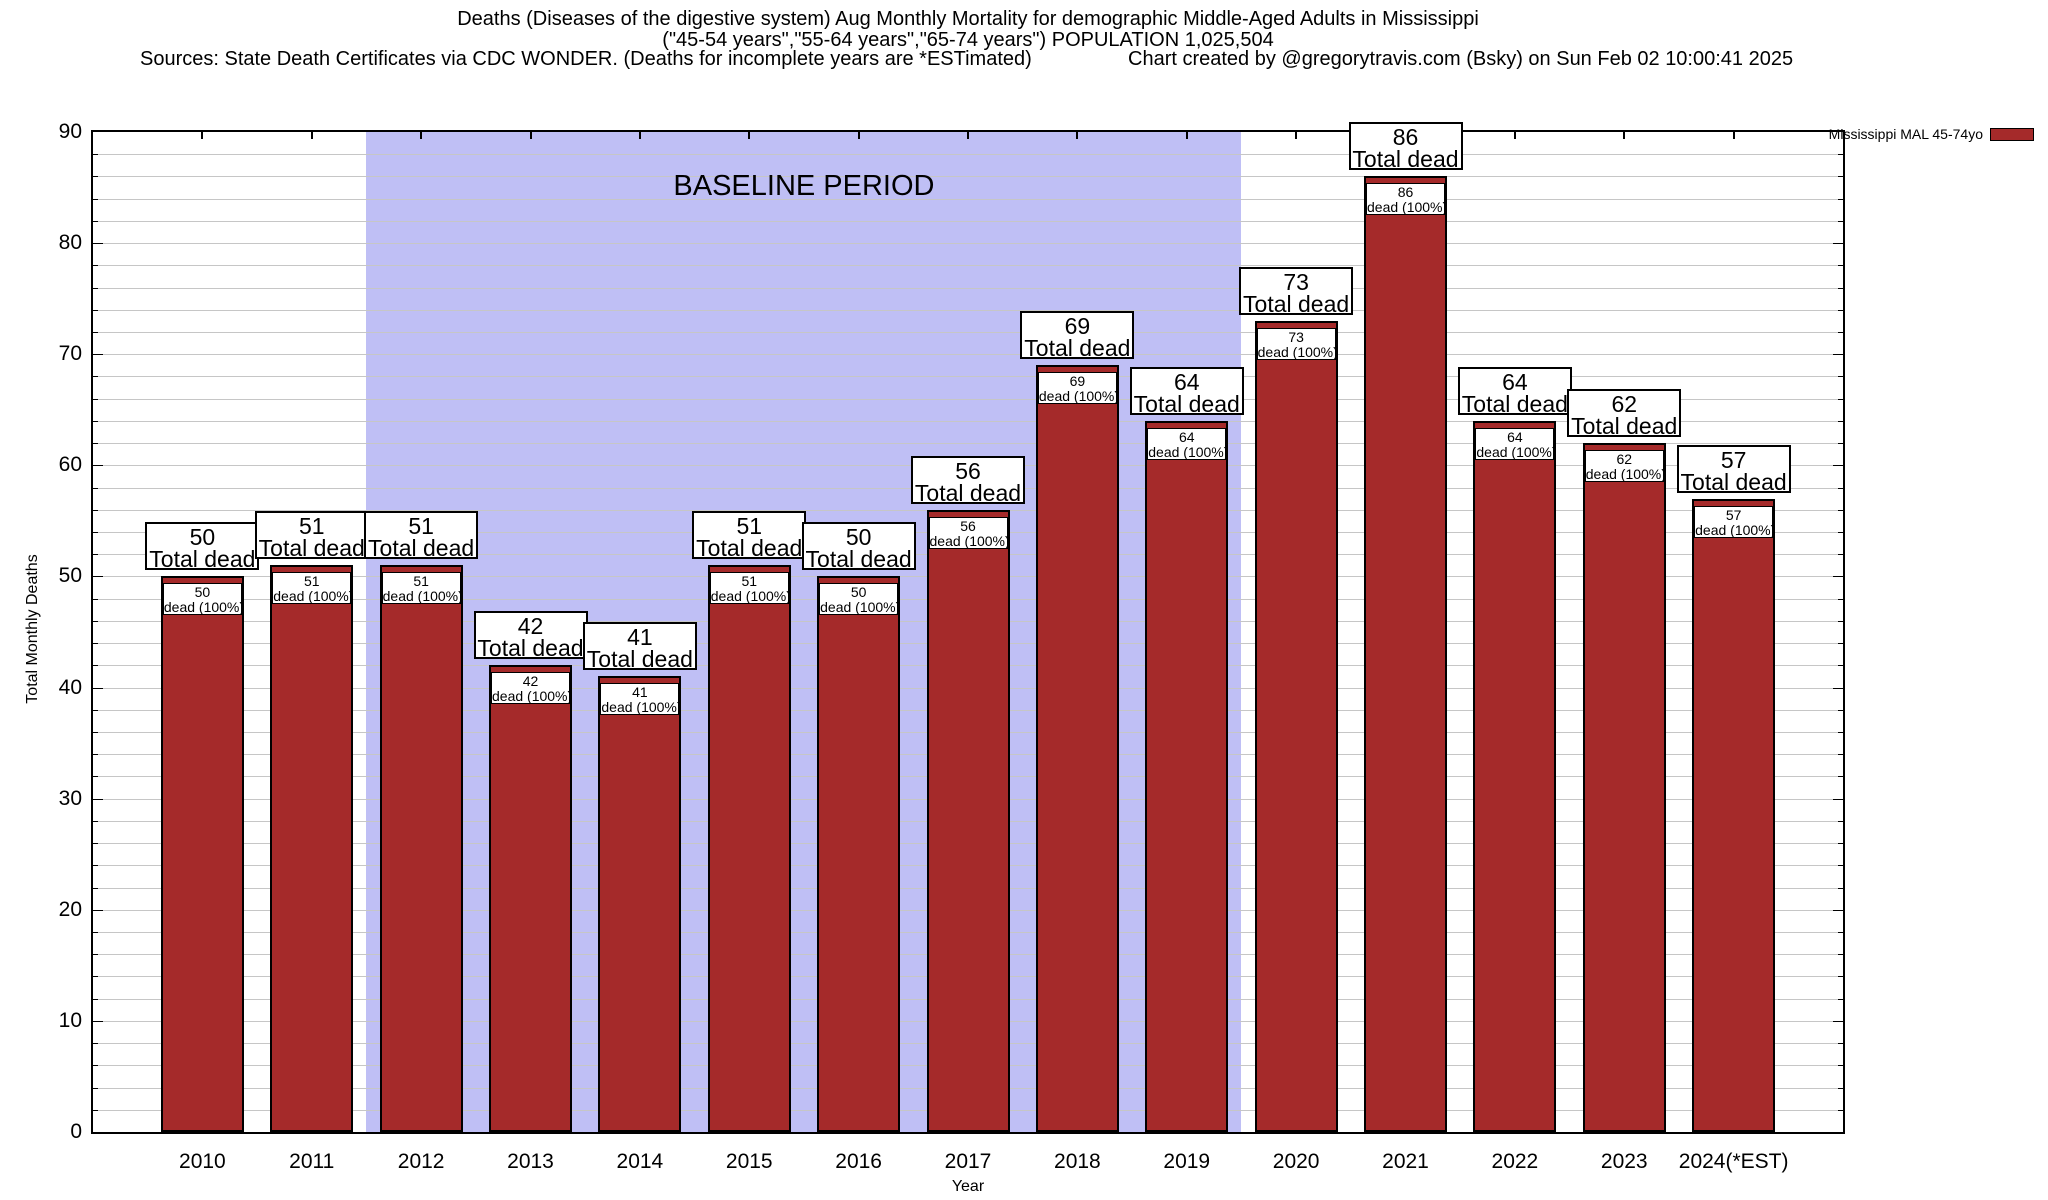  Describe the element at coordinates (858, 1161) in the screenshot. I see `x-tick-label: 2016` at that location.